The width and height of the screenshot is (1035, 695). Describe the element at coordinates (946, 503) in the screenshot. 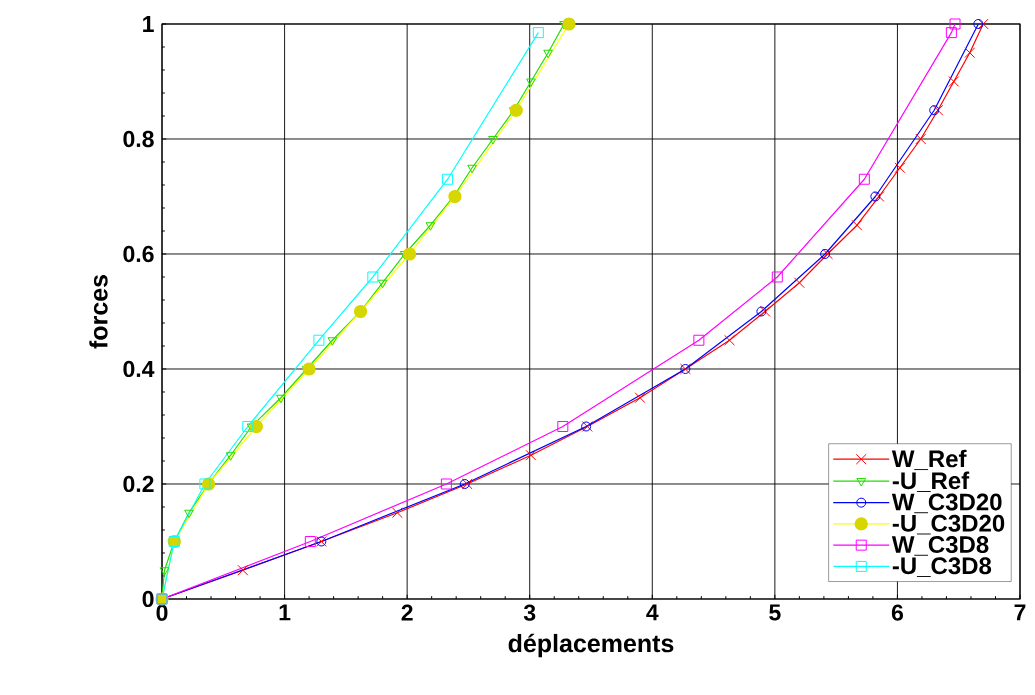

I see `legend-label: W_C3D20` at that location.